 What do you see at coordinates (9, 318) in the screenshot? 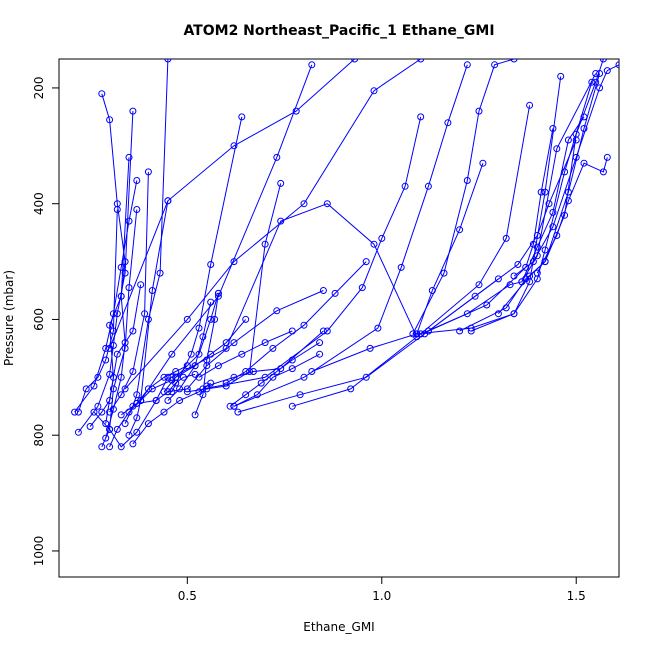
I see `y-axis-label: Pressure (mbar)` at bounding box center [9, 318].